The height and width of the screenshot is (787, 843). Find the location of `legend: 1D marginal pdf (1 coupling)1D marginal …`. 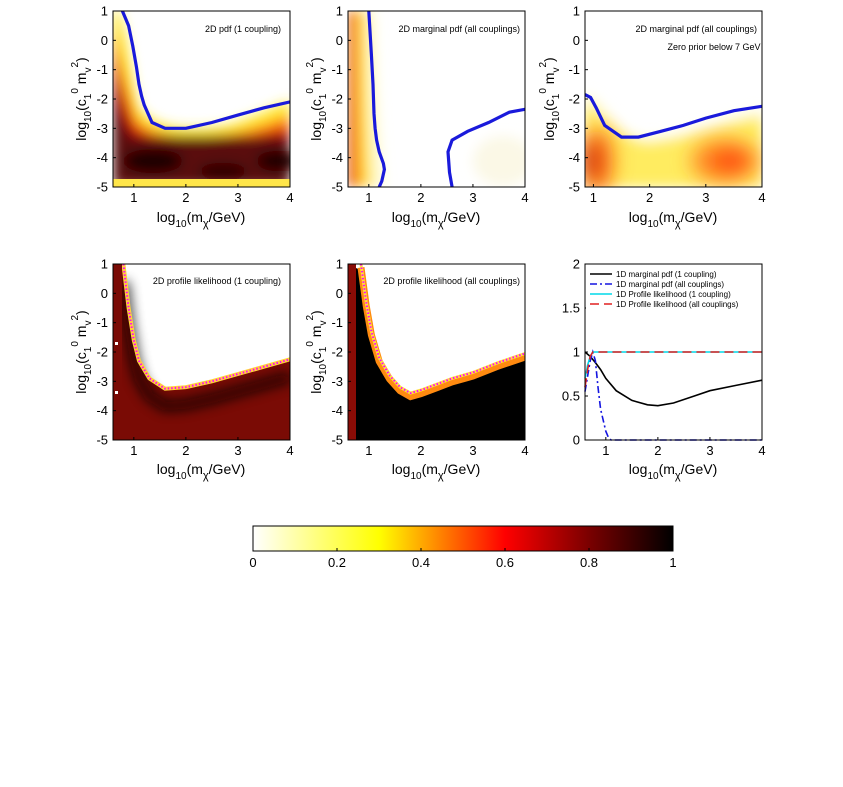

legend: 1D marginal pdf (1 coupling)1D marginal … is located at coordinates (673, 290).